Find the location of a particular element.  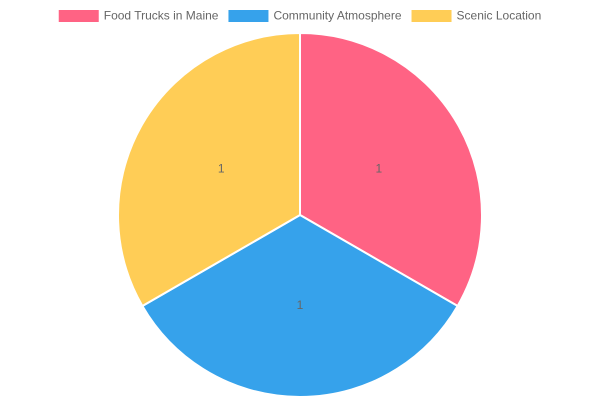

legend-label: Food Trucks in Maine is located at coordinates (161, 16).